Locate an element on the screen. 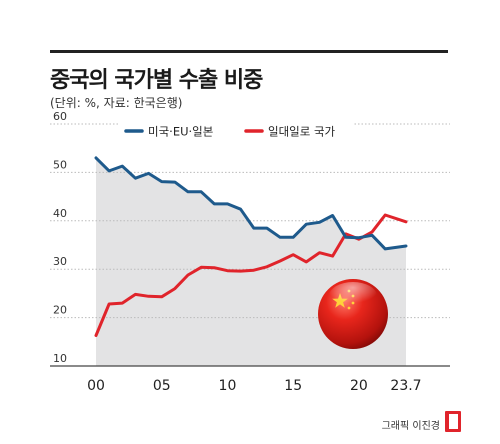 The image size is (500, 444). x-tick-label: 05 is located at coordinates (162, 386).